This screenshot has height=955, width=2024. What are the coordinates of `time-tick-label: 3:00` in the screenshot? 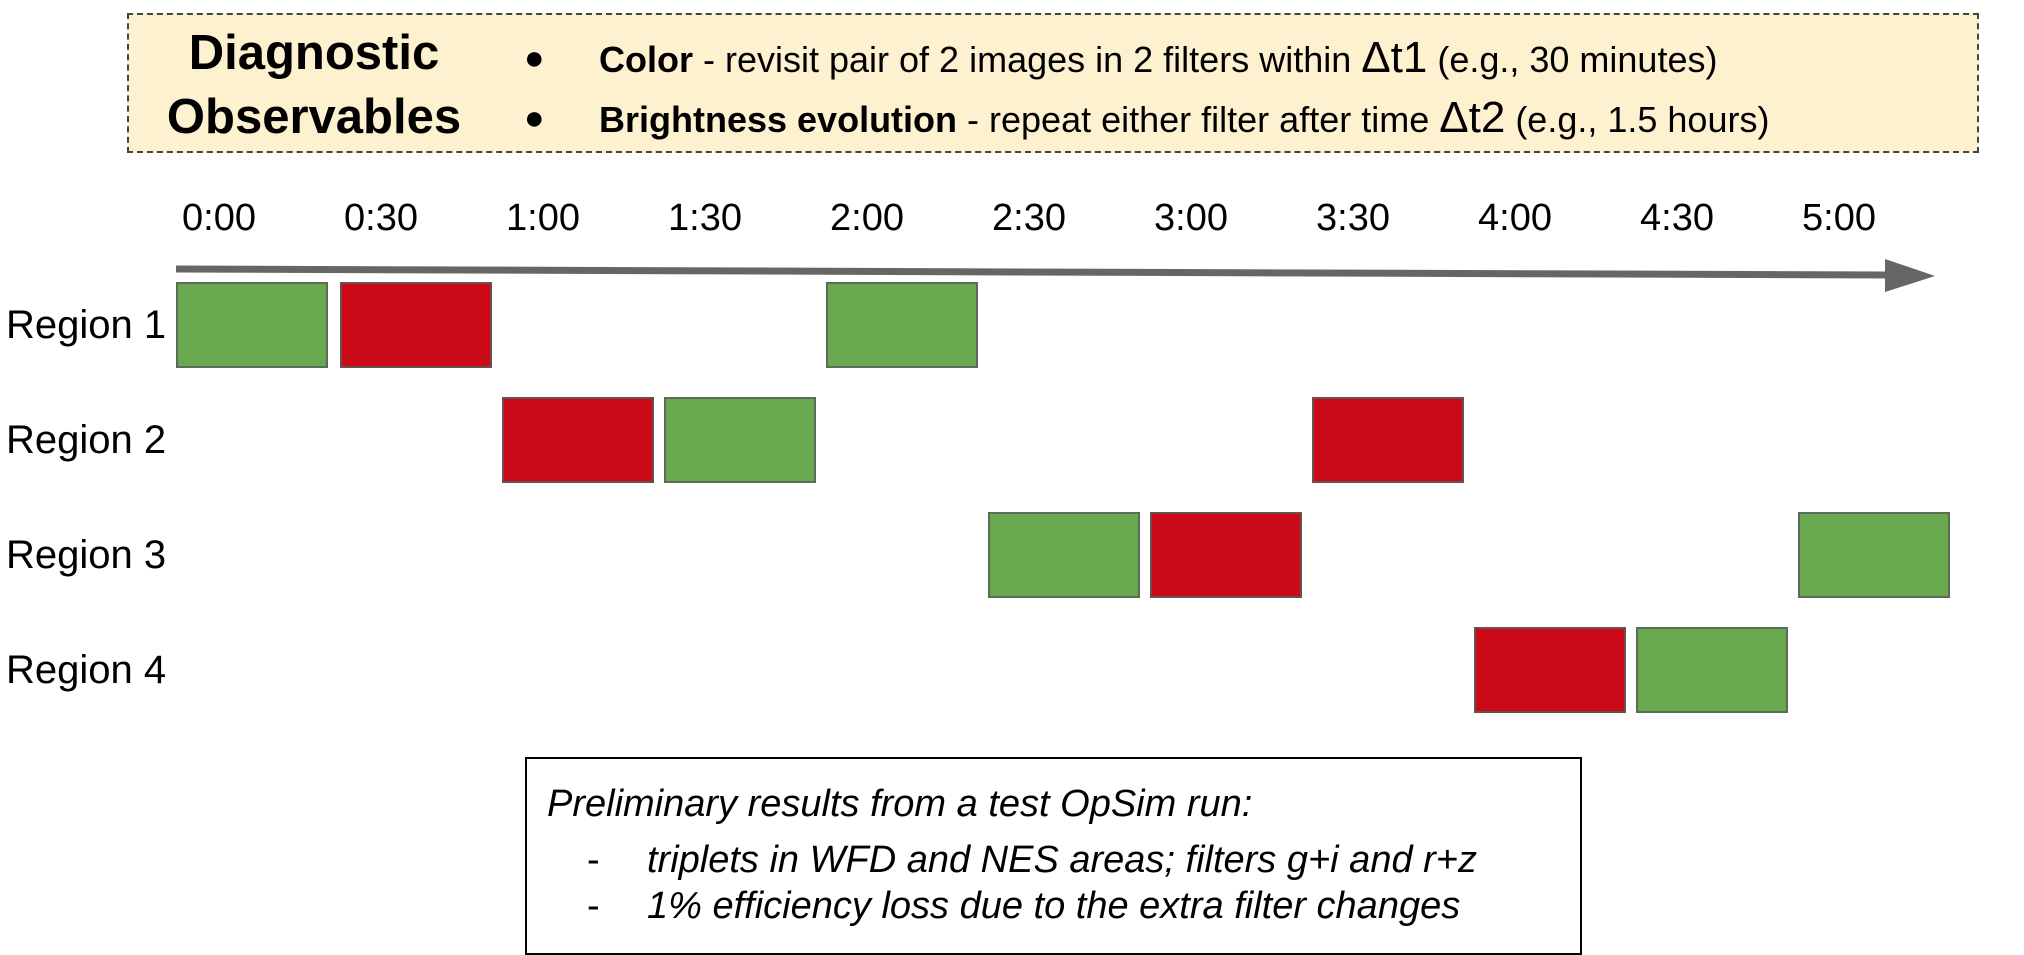 It's located at (1191, 218).